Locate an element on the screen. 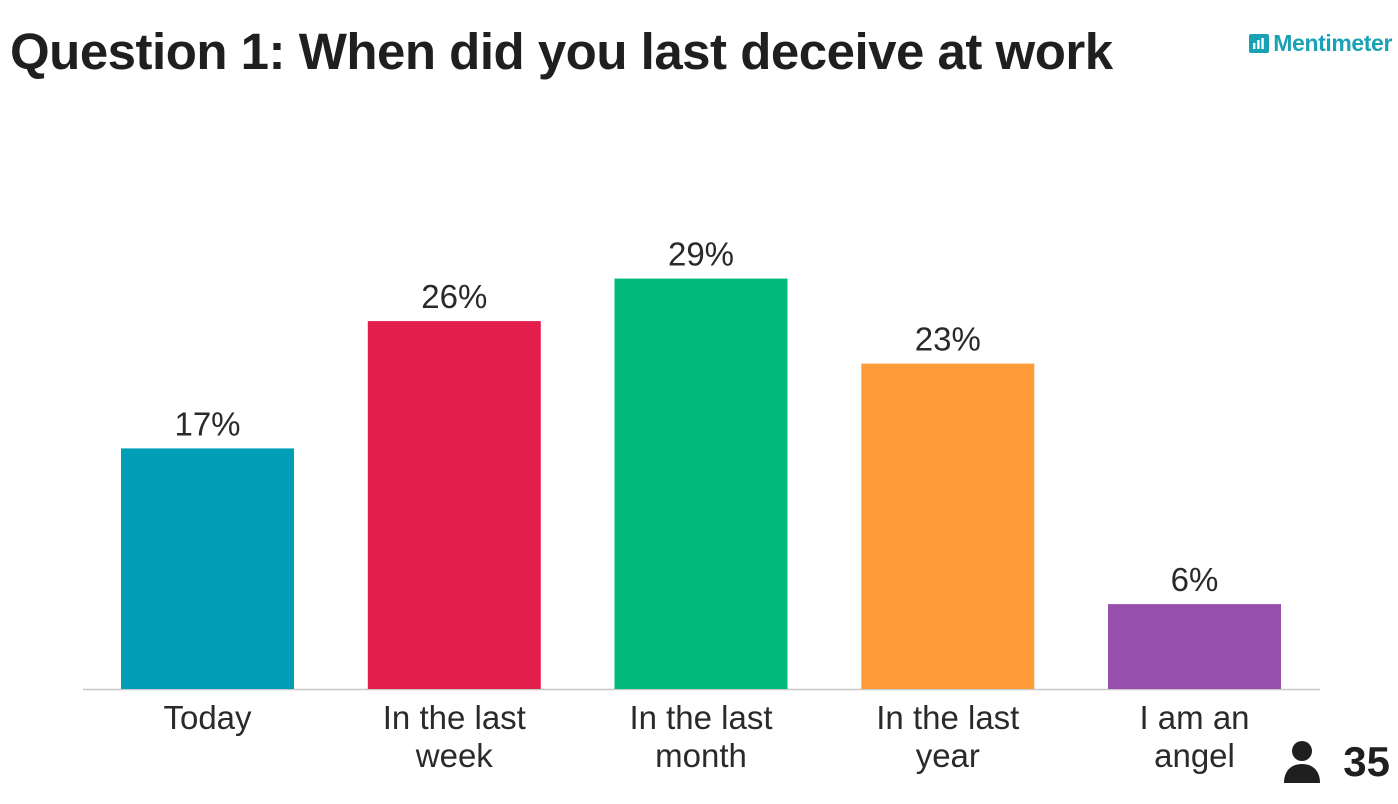  category-label: I am an is located at coordinates (1194, 717).